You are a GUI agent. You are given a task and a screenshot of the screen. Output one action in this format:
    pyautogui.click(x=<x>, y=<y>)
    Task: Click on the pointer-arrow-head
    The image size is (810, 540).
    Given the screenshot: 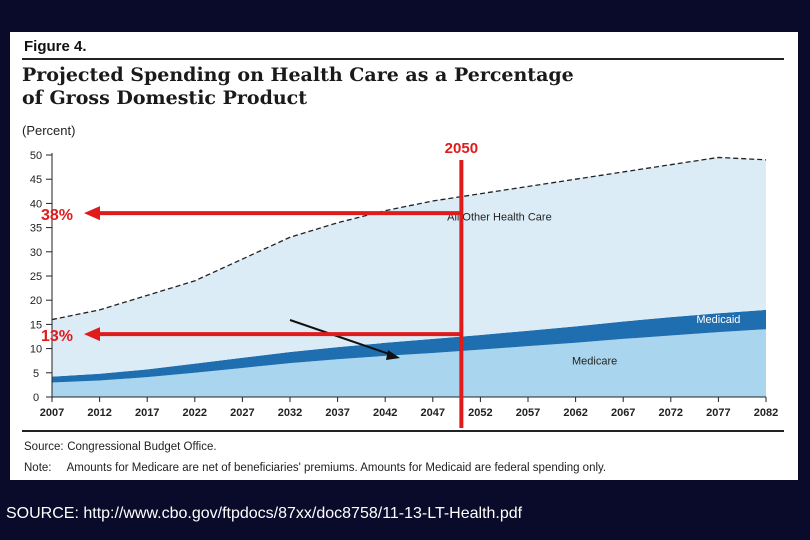 What is the action you would take?
    pyautogui.click(x=393, y=355)
    